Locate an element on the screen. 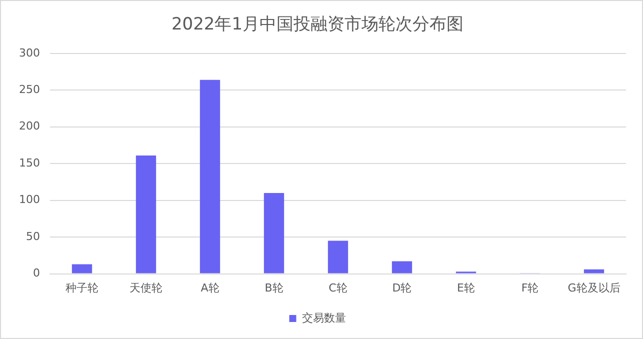 This screenshot has height=339, width=643. y-tick-label: 100 is located at coordinates (29, 199).